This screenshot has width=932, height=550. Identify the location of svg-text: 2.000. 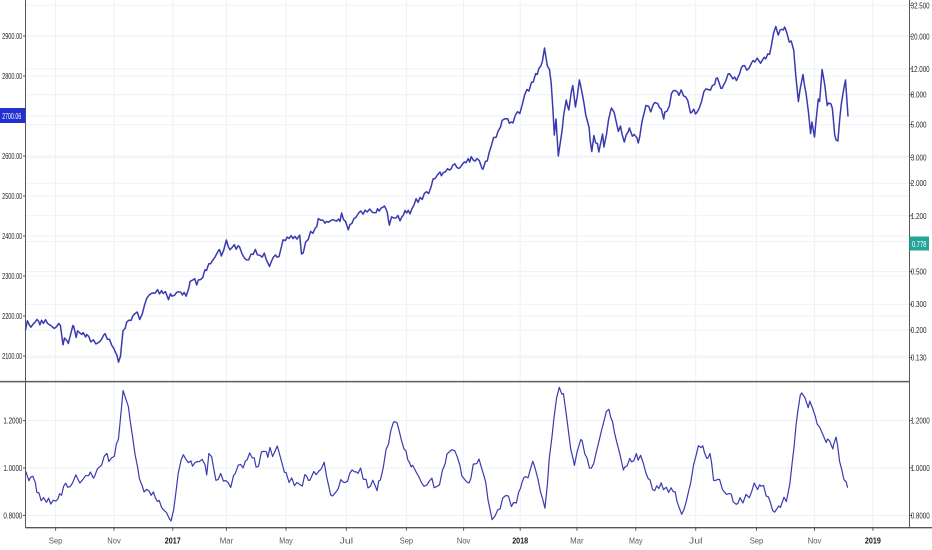
(919, 183).